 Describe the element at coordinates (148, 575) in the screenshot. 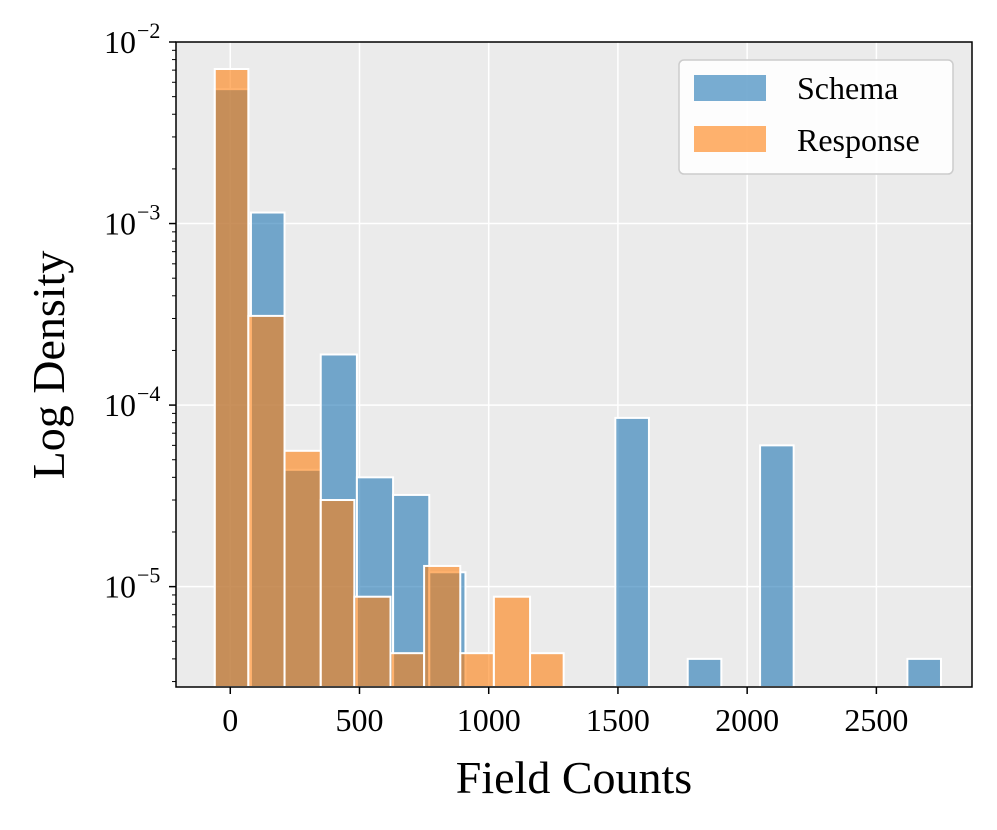

I see `y-tick-label-exp-0: −5` at that location.